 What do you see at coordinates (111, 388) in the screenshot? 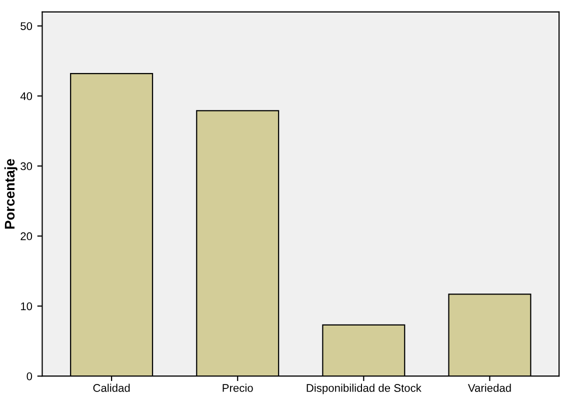
I see `x-tick-label: Calidad` at bounding box center [111, 388].